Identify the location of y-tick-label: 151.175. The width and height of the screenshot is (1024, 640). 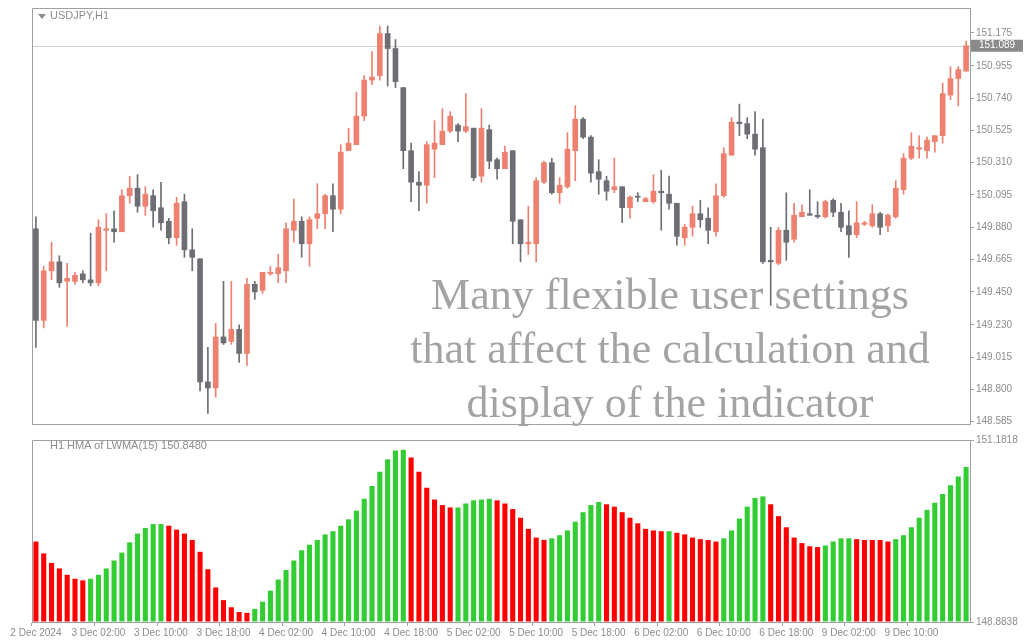
(994, 32).